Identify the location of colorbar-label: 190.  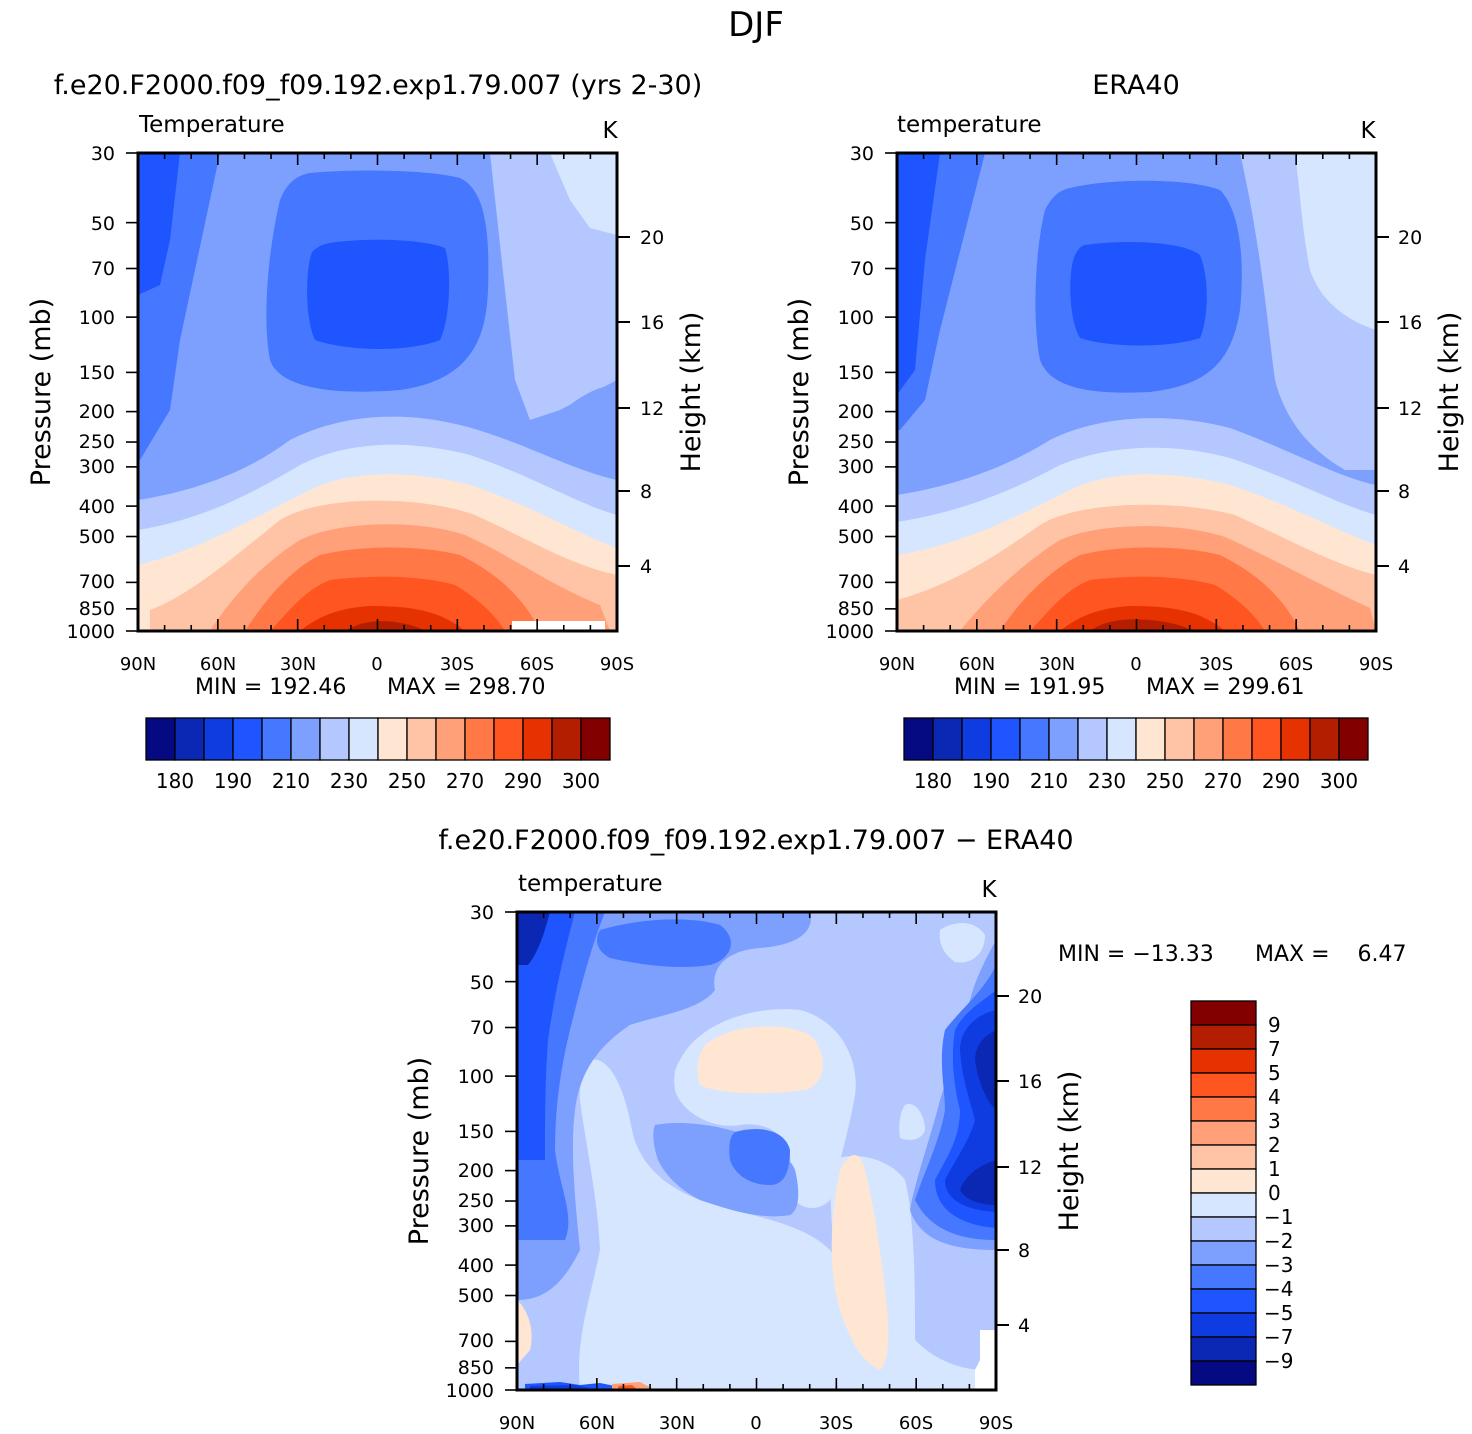
(991, 781).